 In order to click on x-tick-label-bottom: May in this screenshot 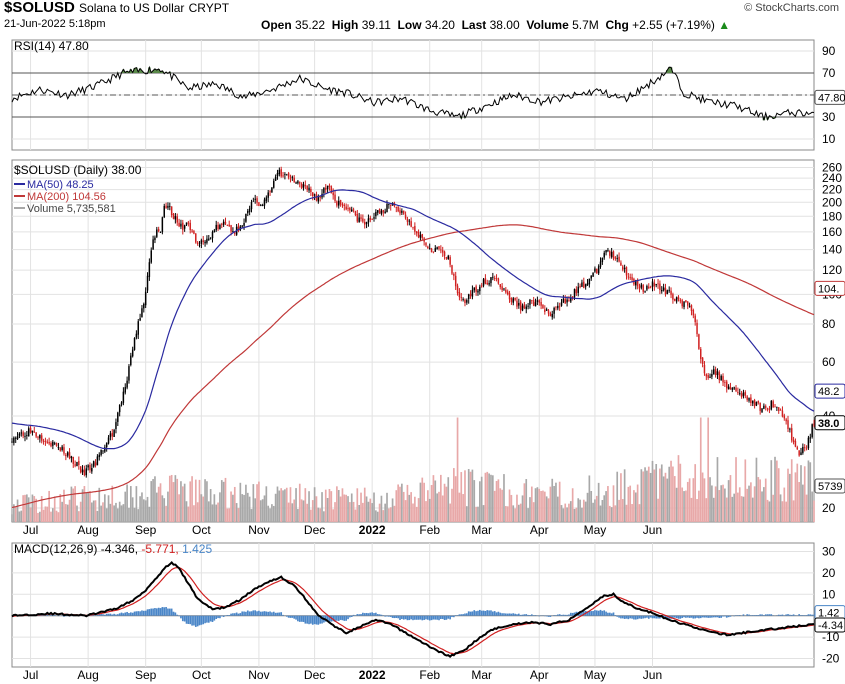, I will do `click(595, 675)`.